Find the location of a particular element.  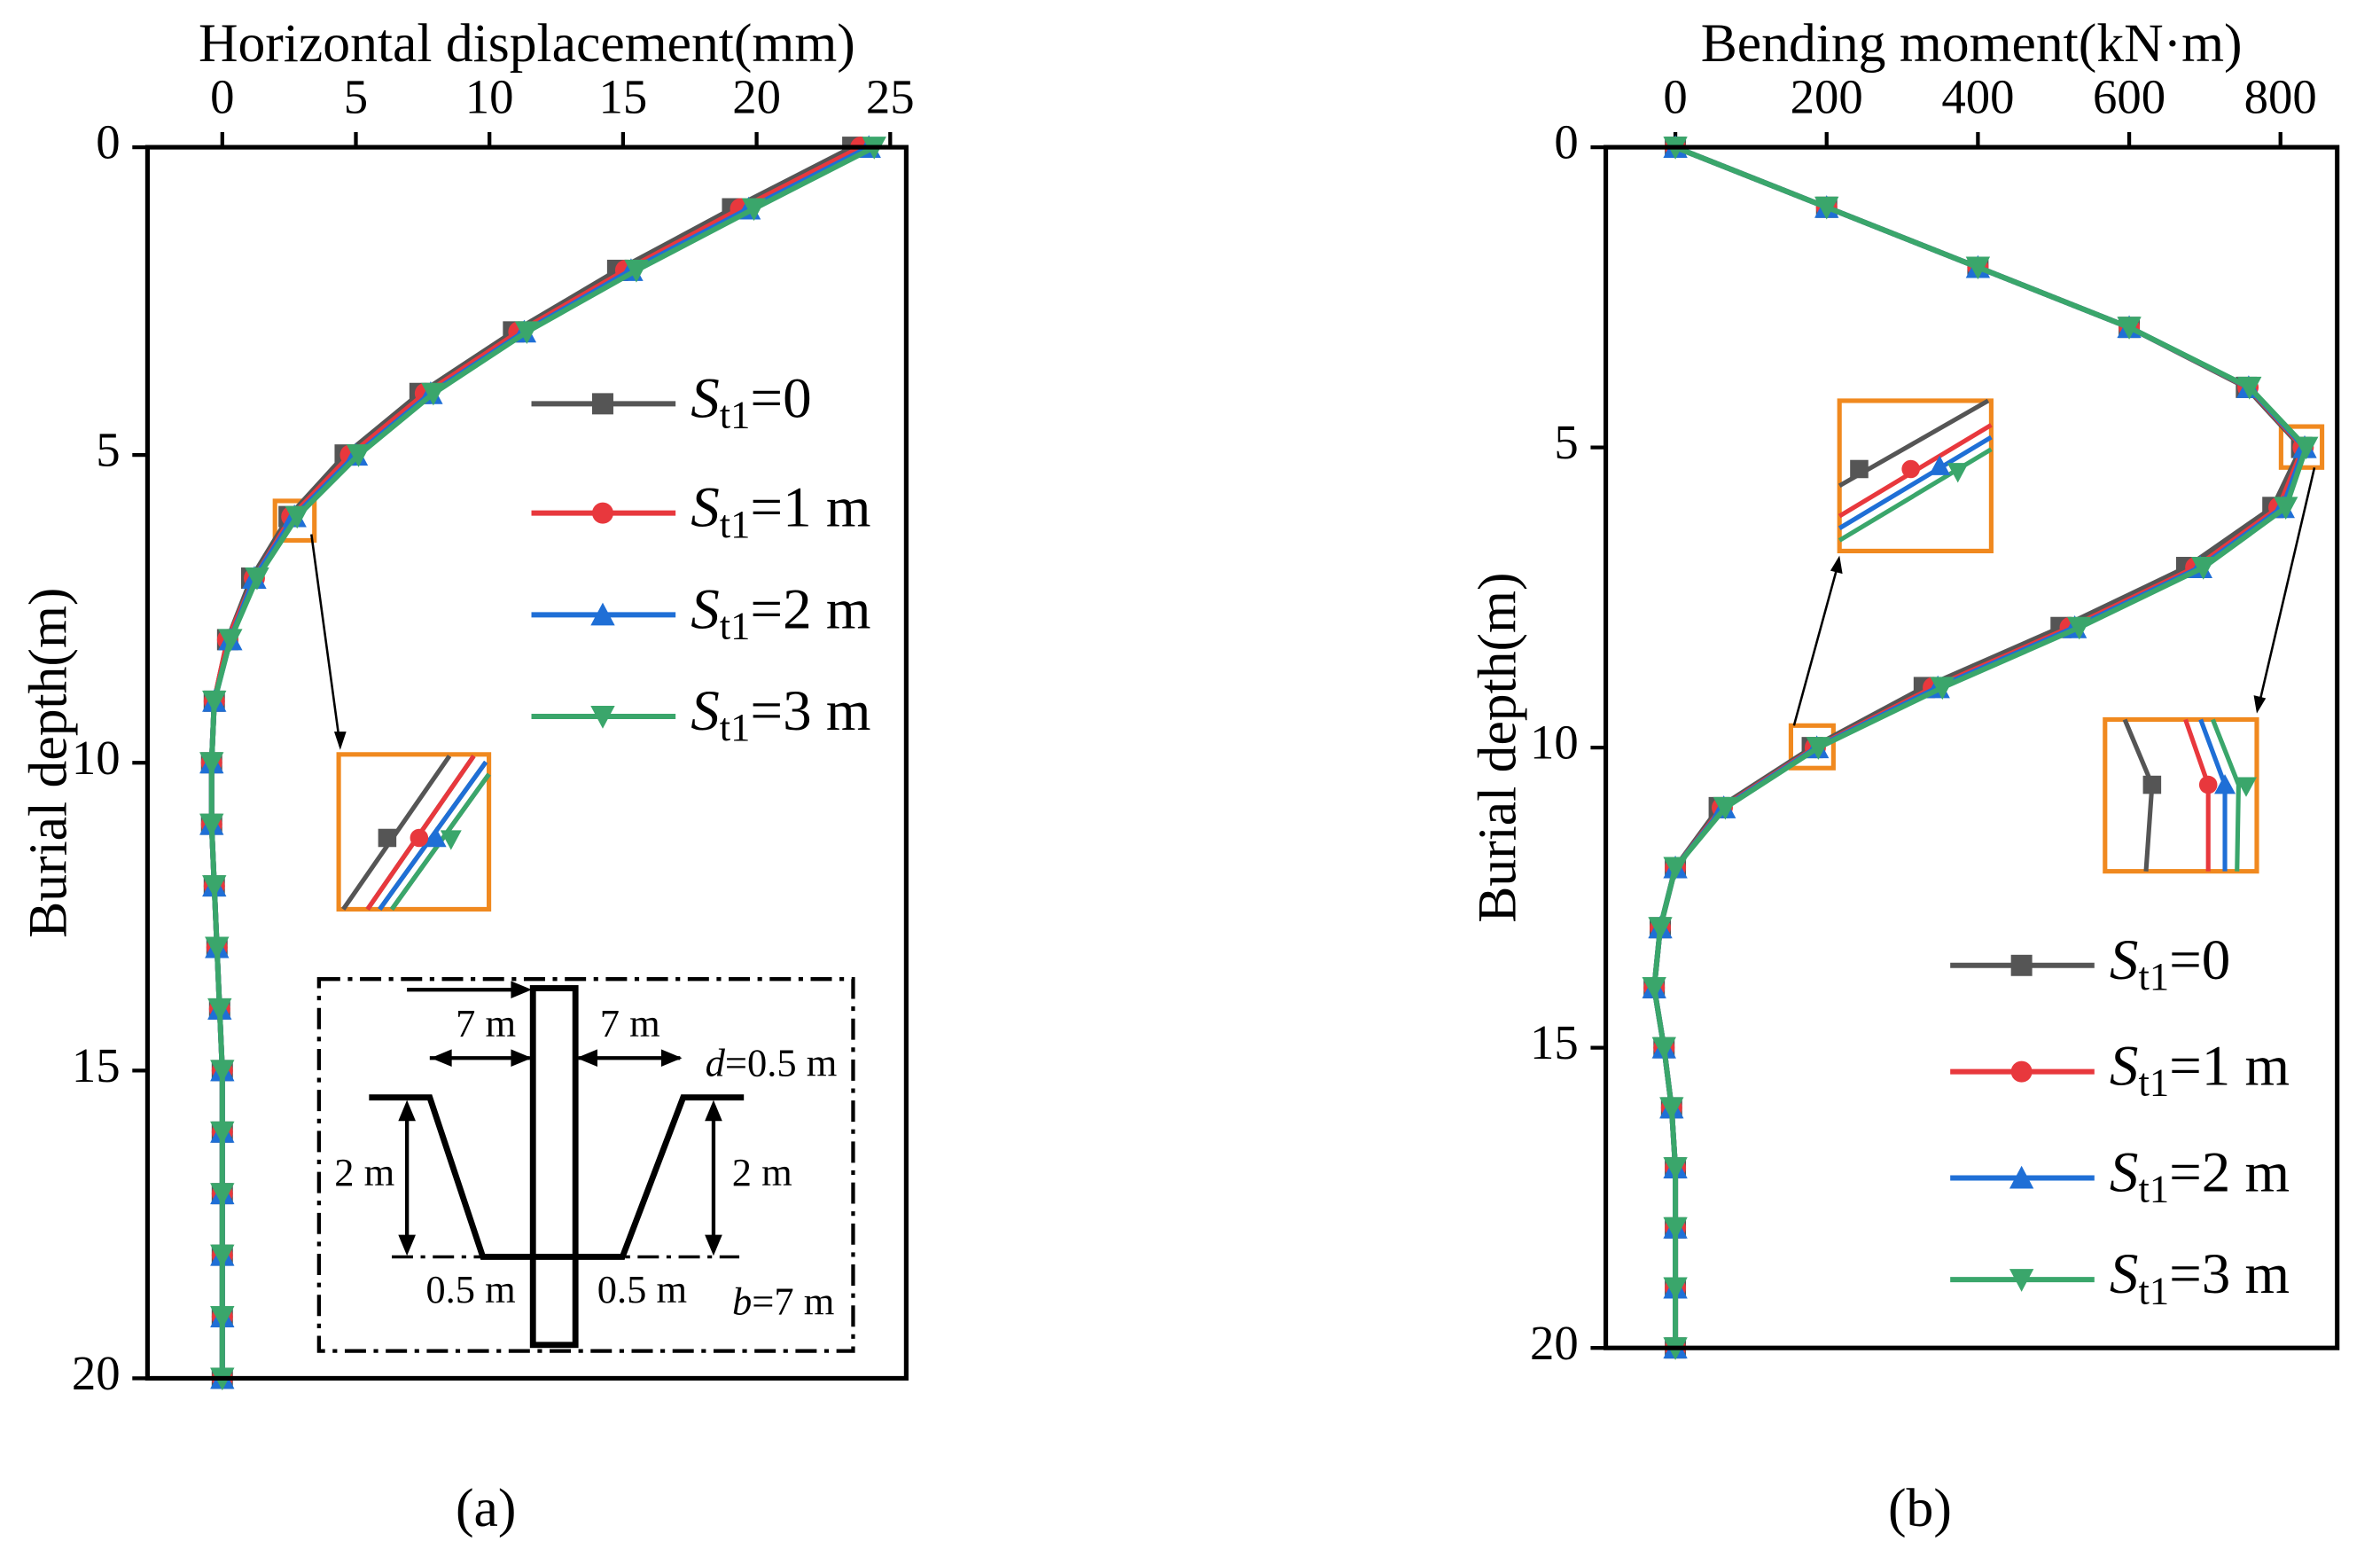

x-axis-title: Horizontal displacement(mm) is located at coordinates (527, 44).